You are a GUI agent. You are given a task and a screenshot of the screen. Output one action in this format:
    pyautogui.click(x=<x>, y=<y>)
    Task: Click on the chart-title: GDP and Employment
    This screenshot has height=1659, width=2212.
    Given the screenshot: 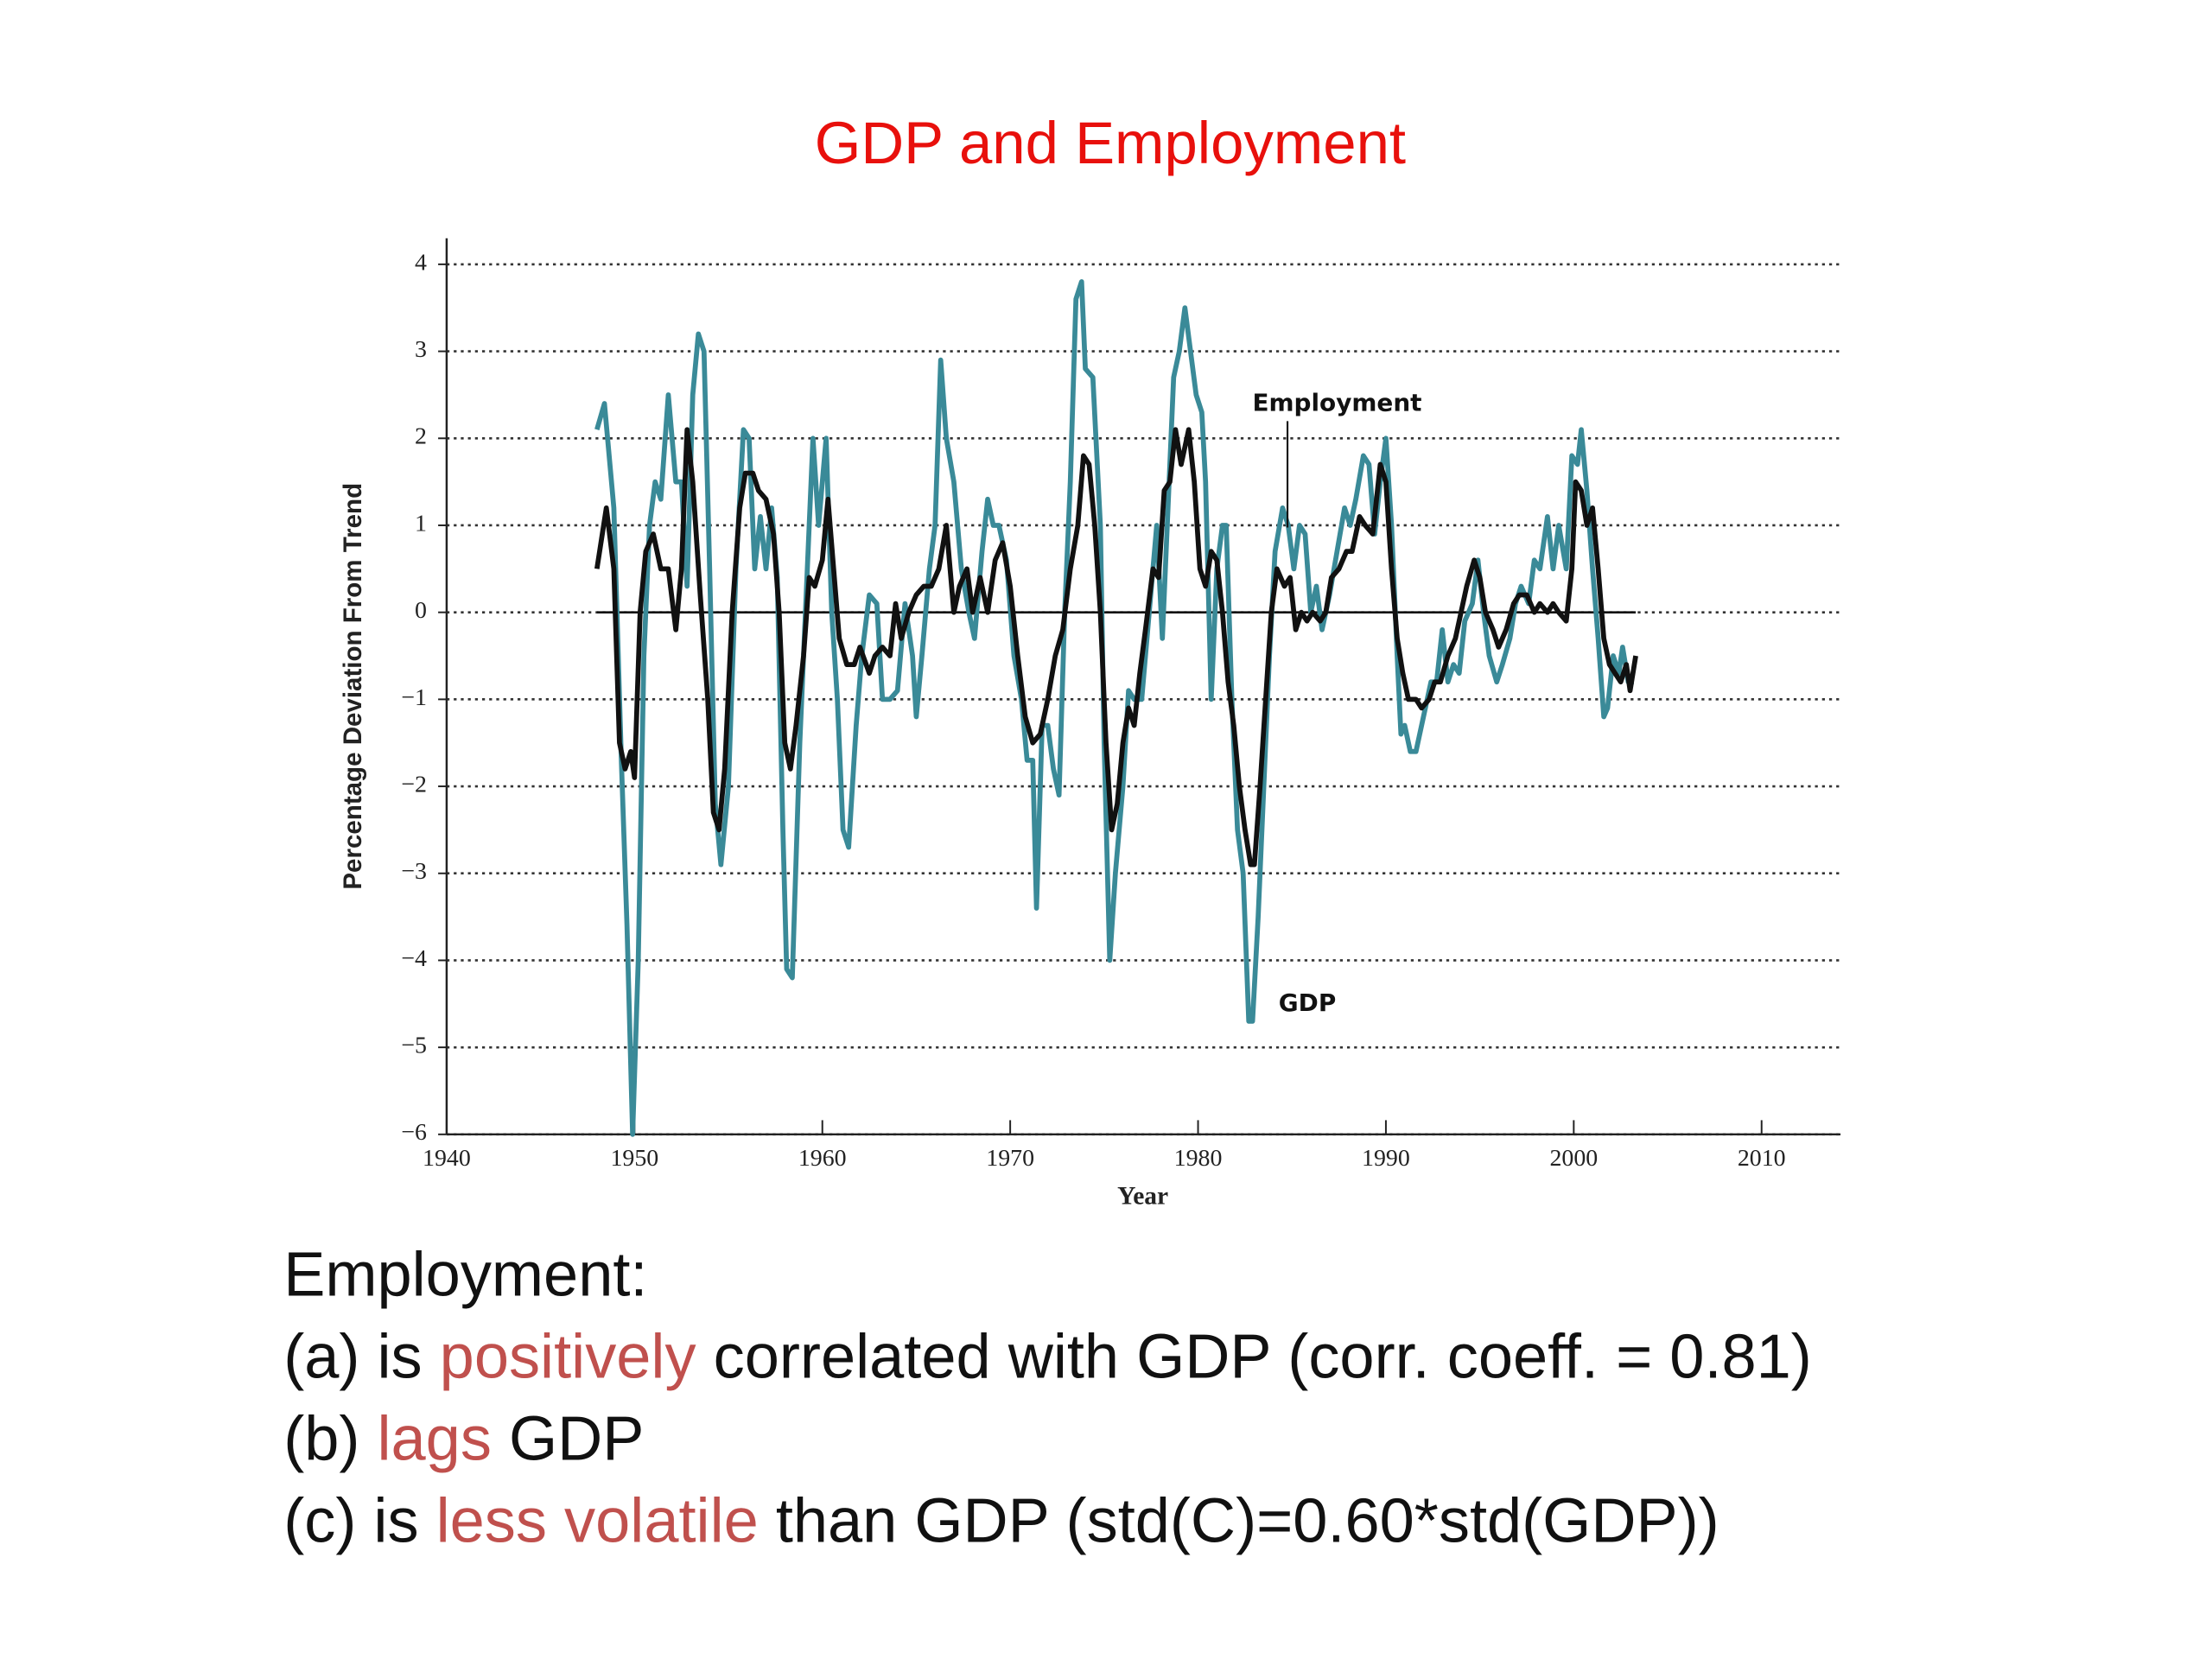 What is the action you would take?
    pyautogui.click(x=1110, y=143)
    